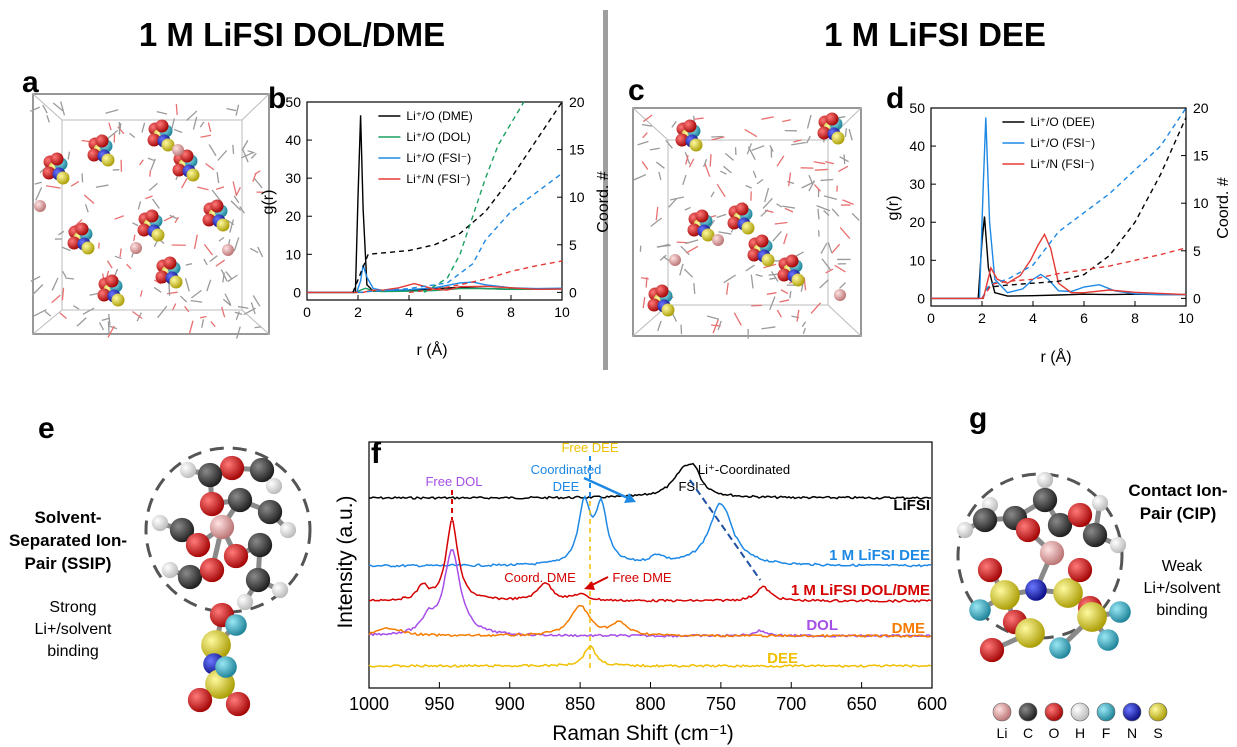 The image size is (1237, 747). Describe the element at coordinates (1106, 733) in the screenshot. I see `element-label: F` at that location.